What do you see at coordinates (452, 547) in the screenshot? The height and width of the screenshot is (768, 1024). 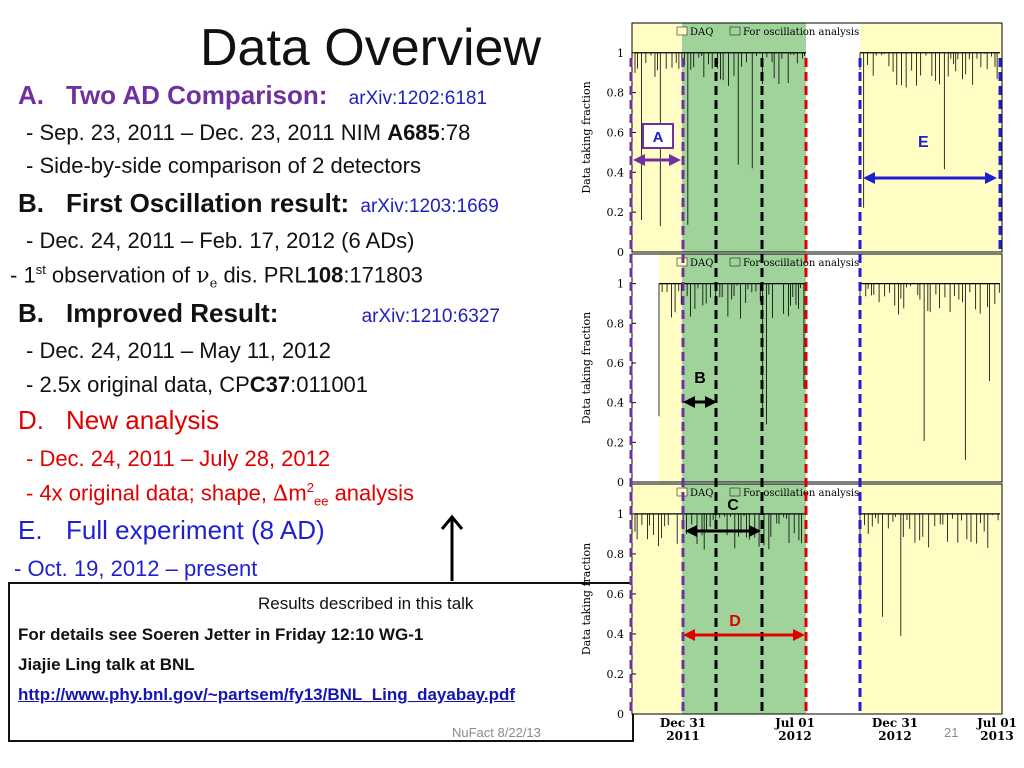 I see `arrow-up-icon` at bounding box center [452, 547].